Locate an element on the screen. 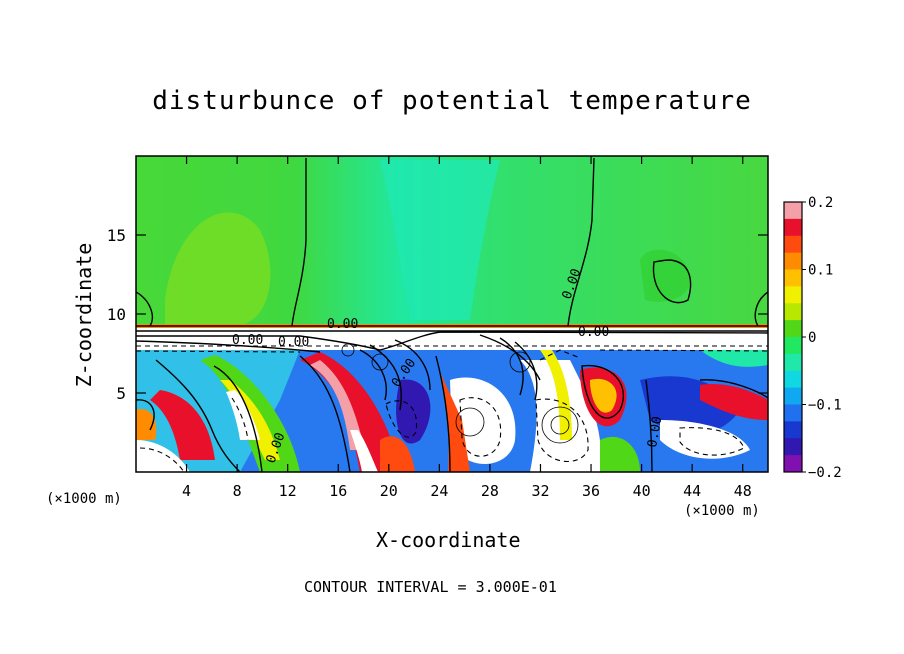  x-tick-label: 16 is located at coordinates (338, 491).